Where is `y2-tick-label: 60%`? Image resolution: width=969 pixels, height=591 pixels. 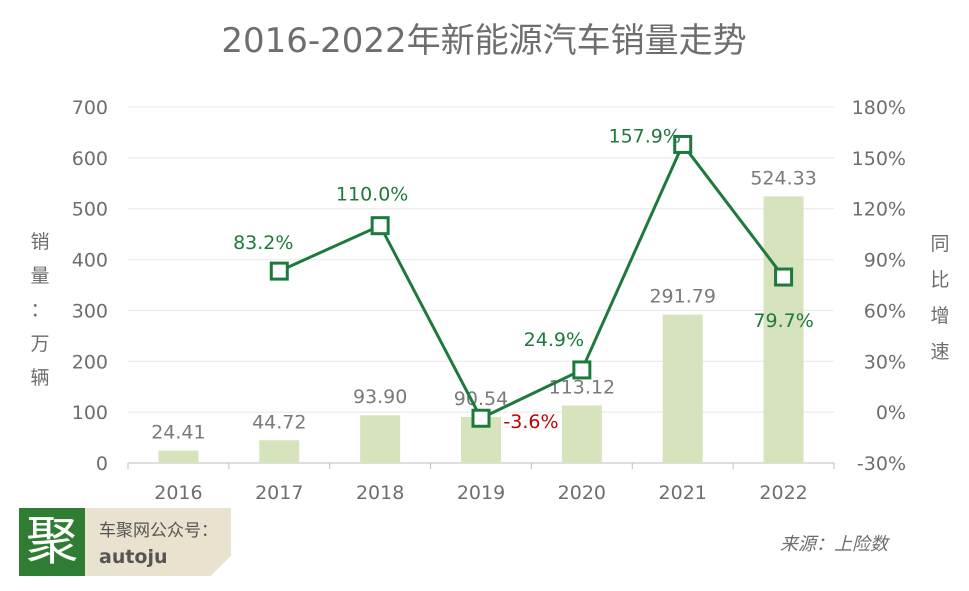
y2-tick-label: 60% is located at coordinates (885, 311).